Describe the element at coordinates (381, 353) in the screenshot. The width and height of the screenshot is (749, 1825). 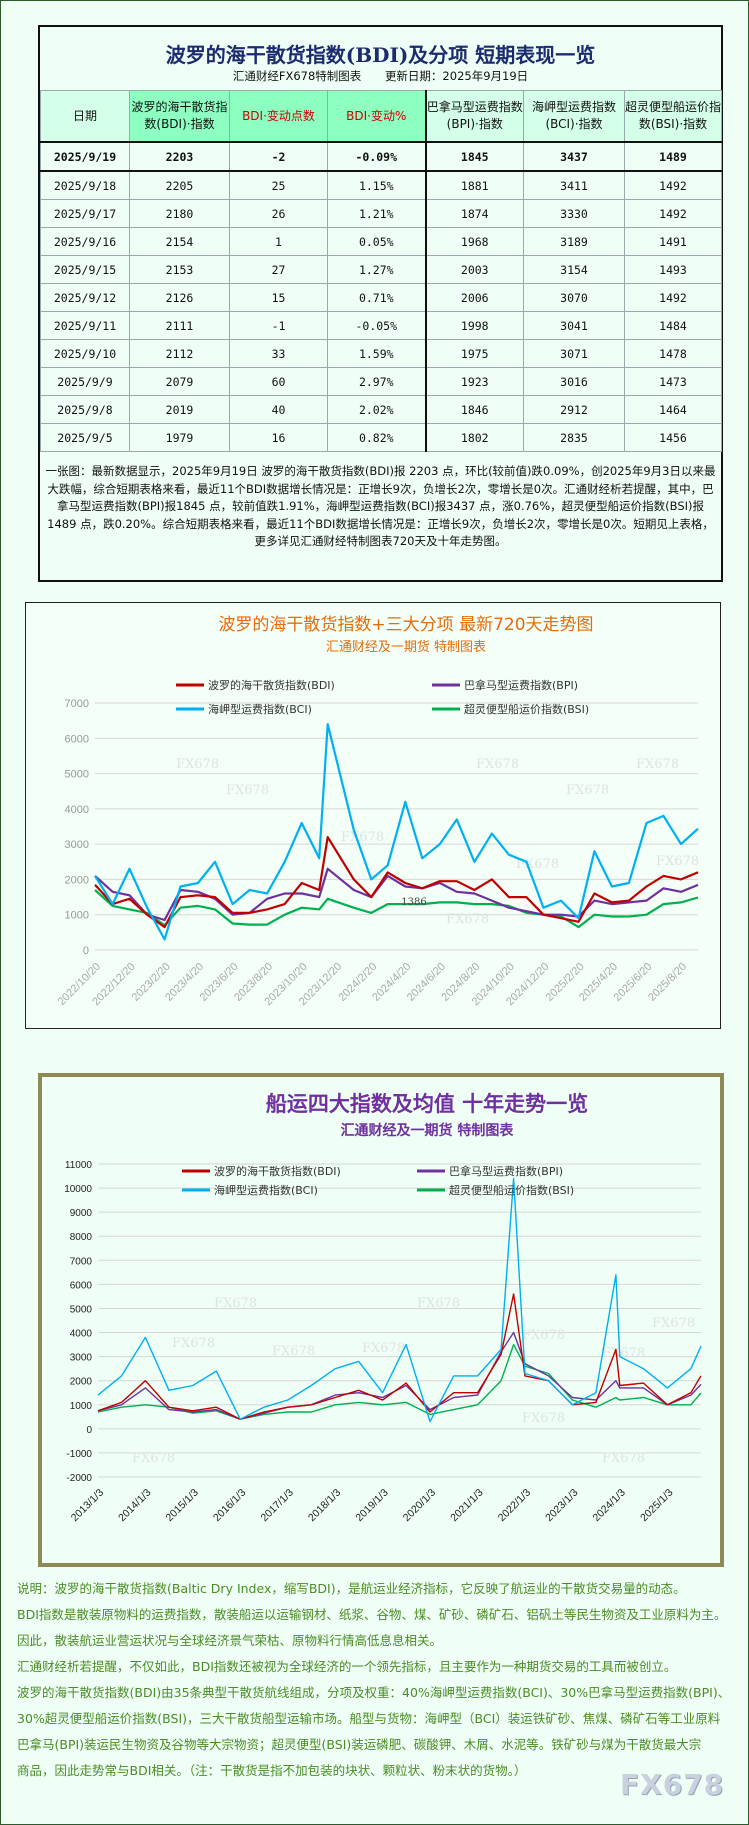
I see `table-row: 2025/9/10 2112 33 1.59% 1975 3071 1478` at that location.